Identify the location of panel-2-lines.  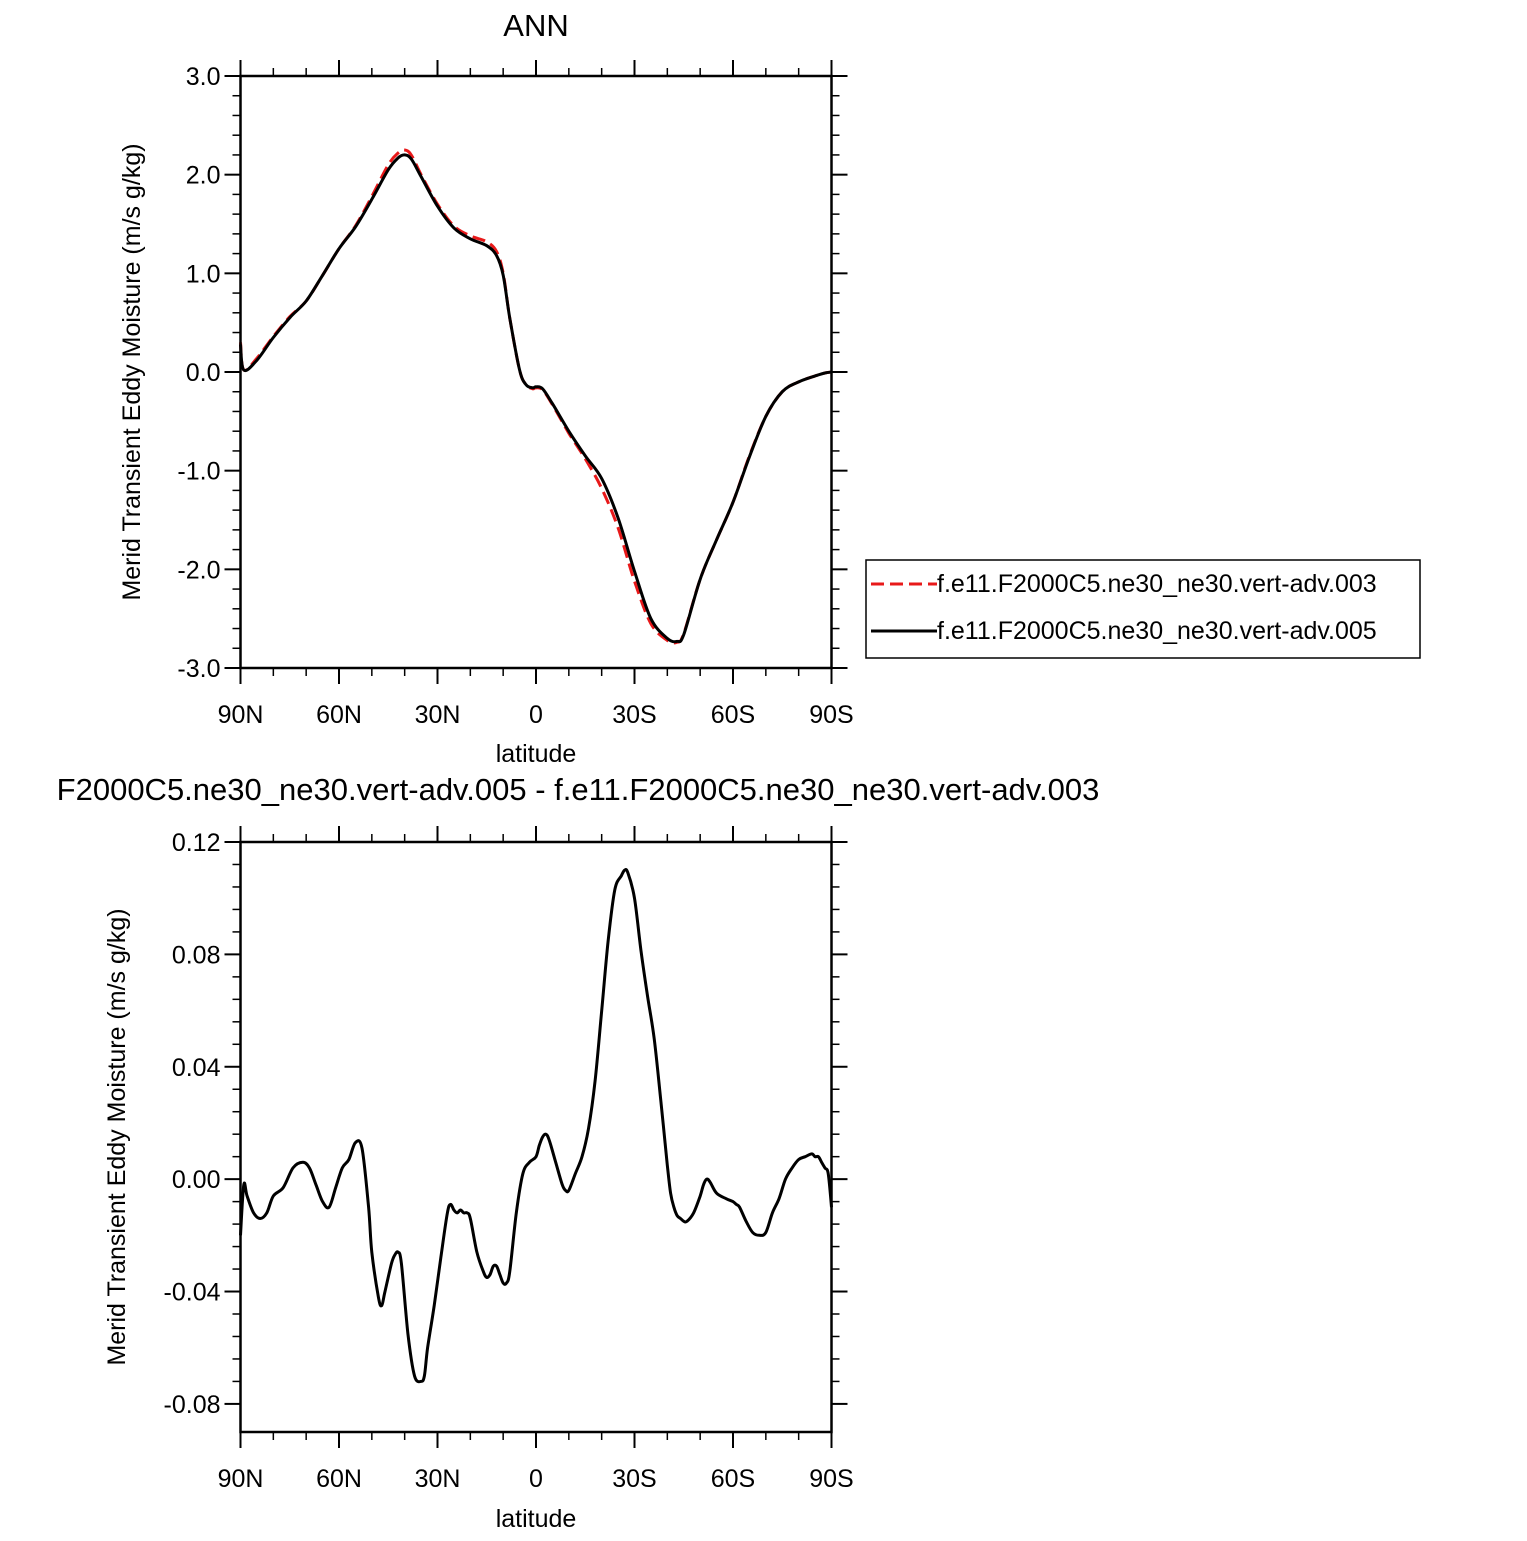
(536, 1126).